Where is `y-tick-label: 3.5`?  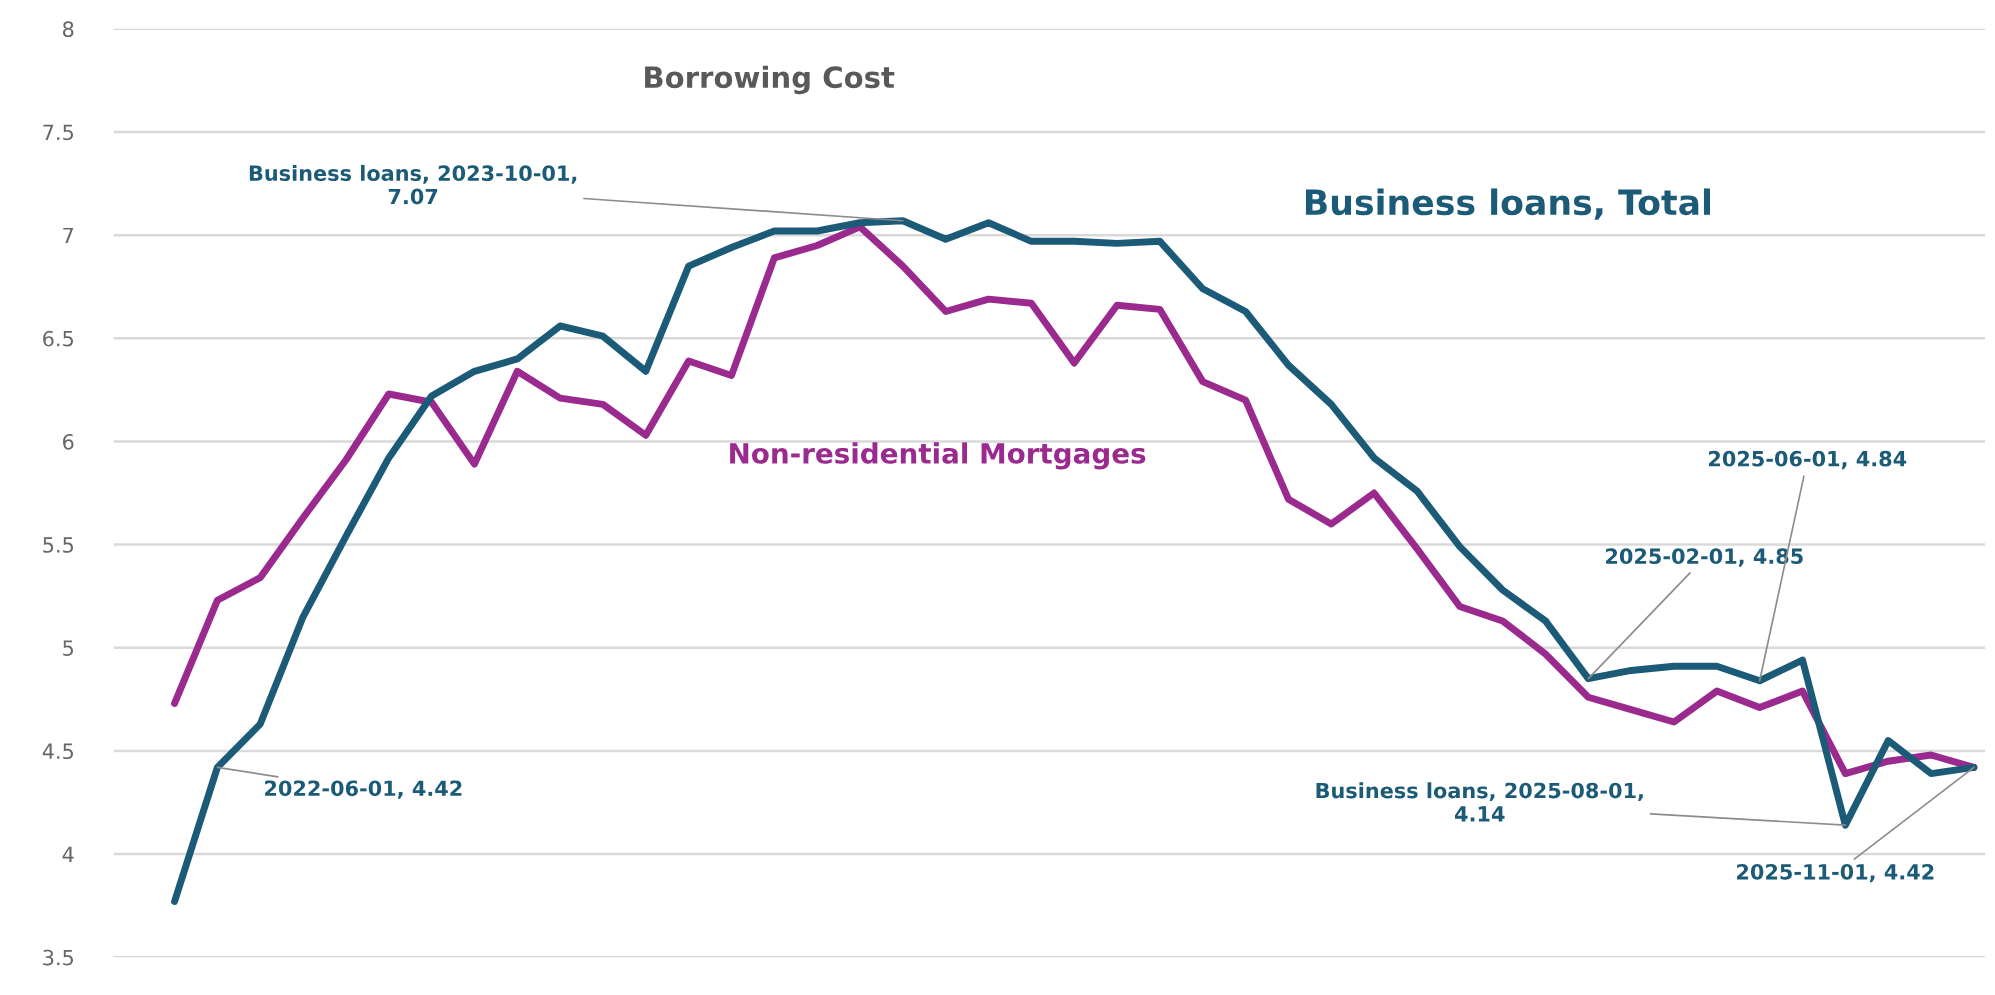 y-tick-label: 3.5 is located at coordinates (58, 957).